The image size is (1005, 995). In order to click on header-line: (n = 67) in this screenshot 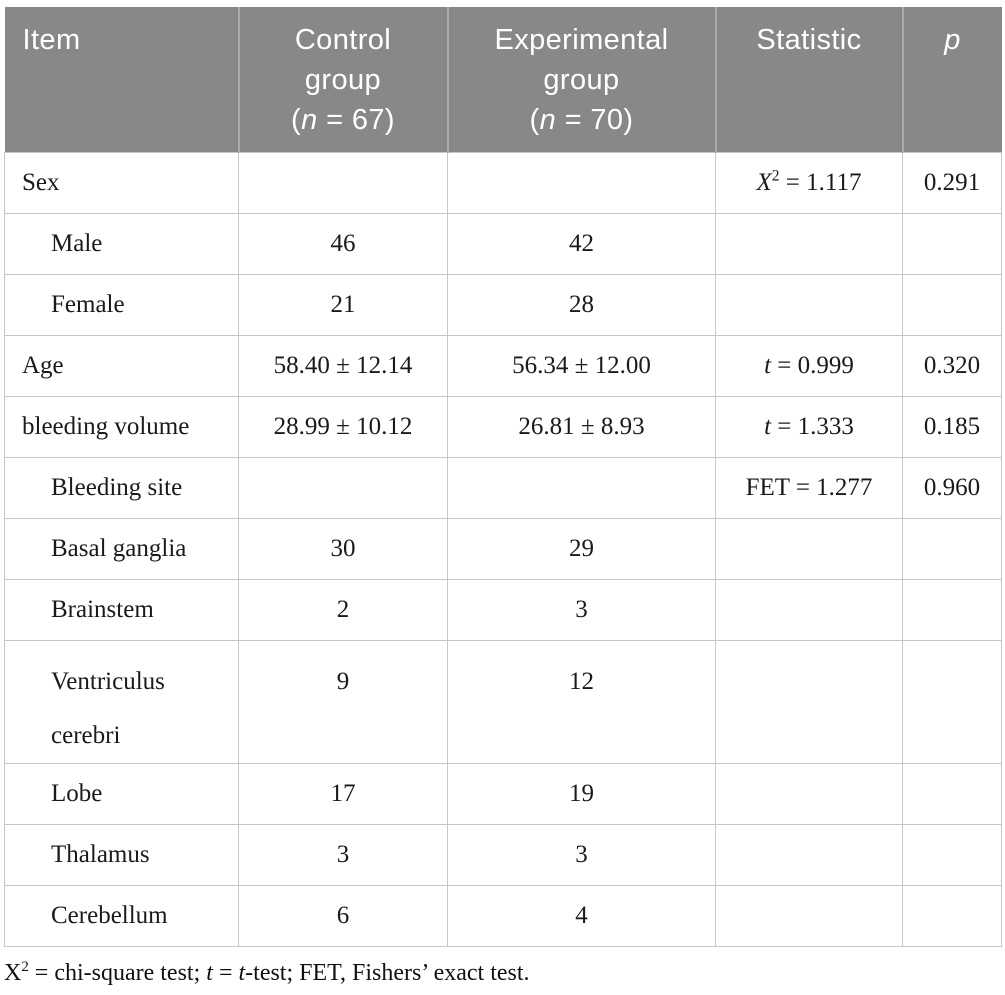, I will do `click(343, 120)`.